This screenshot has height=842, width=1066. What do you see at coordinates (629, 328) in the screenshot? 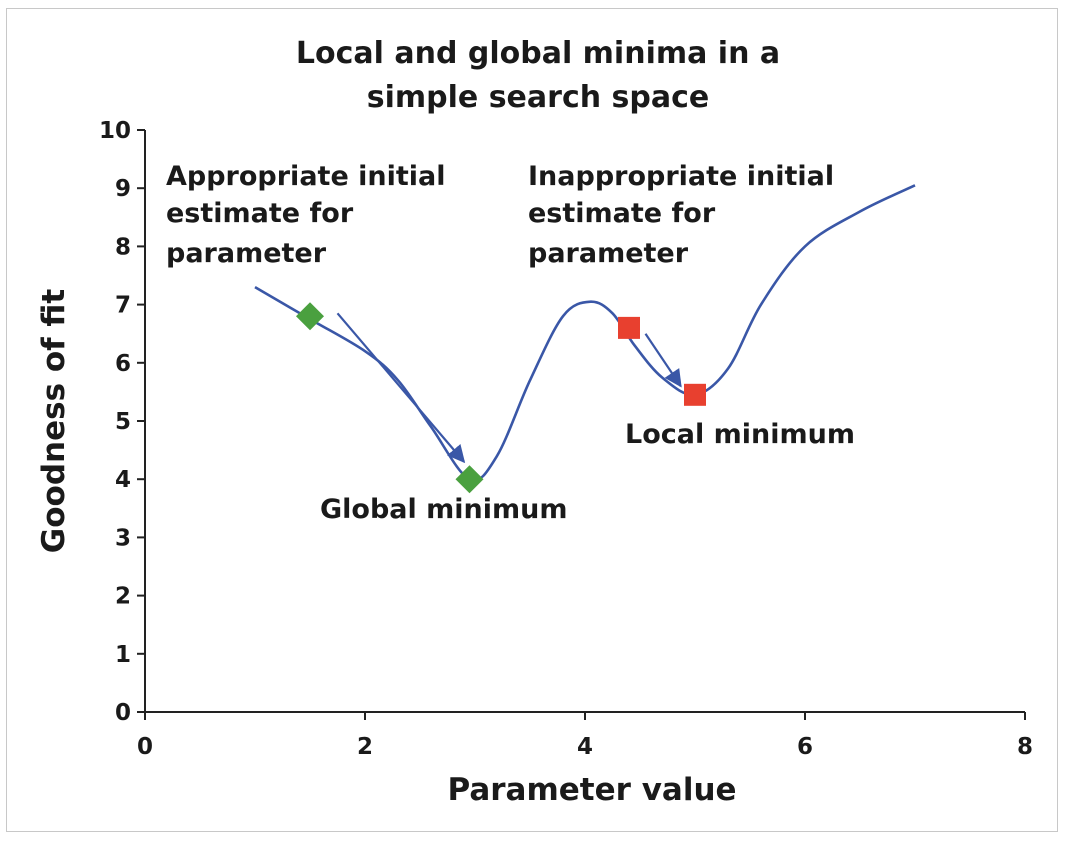
I see `inappropriate-estimate-marker` at bounding box center [629, 328].